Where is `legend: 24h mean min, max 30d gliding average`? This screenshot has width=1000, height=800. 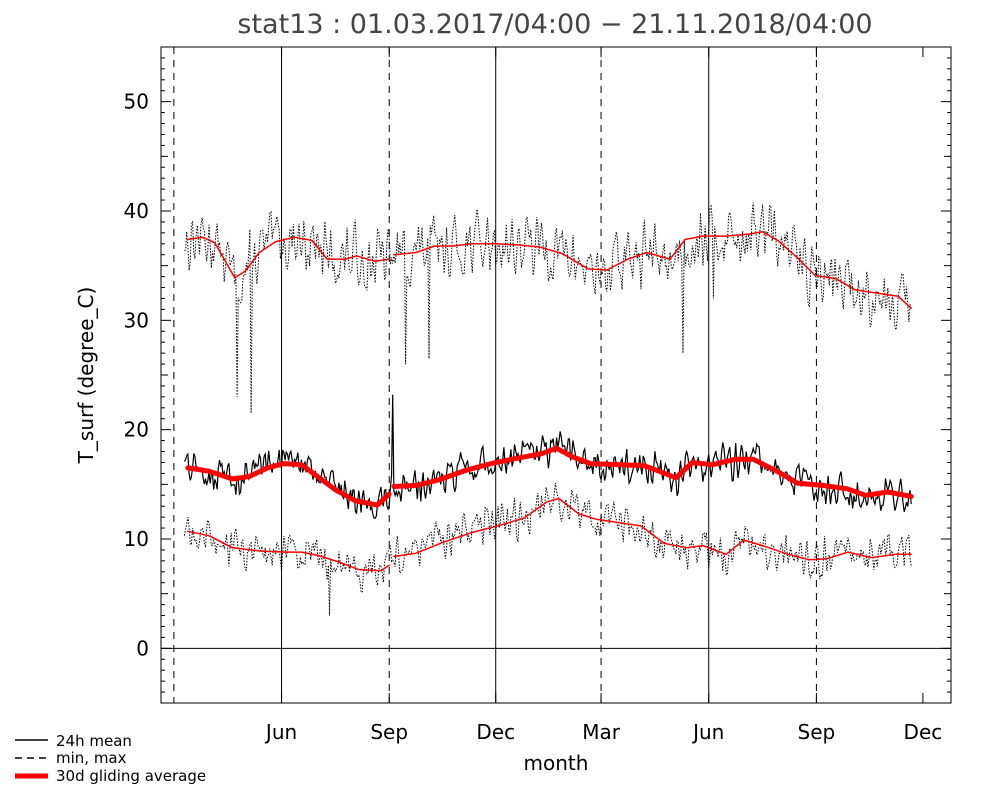 legend: 24h mean min, max 30d gliding average is located at coordinates (110, 758).